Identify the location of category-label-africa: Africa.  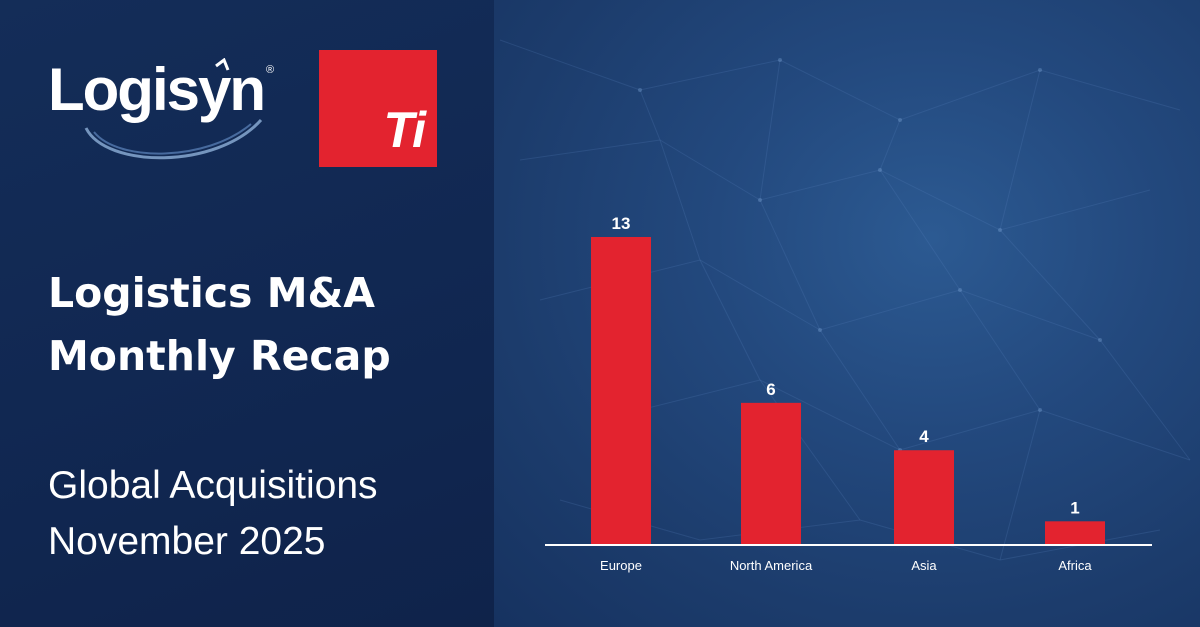
(1075, 565).